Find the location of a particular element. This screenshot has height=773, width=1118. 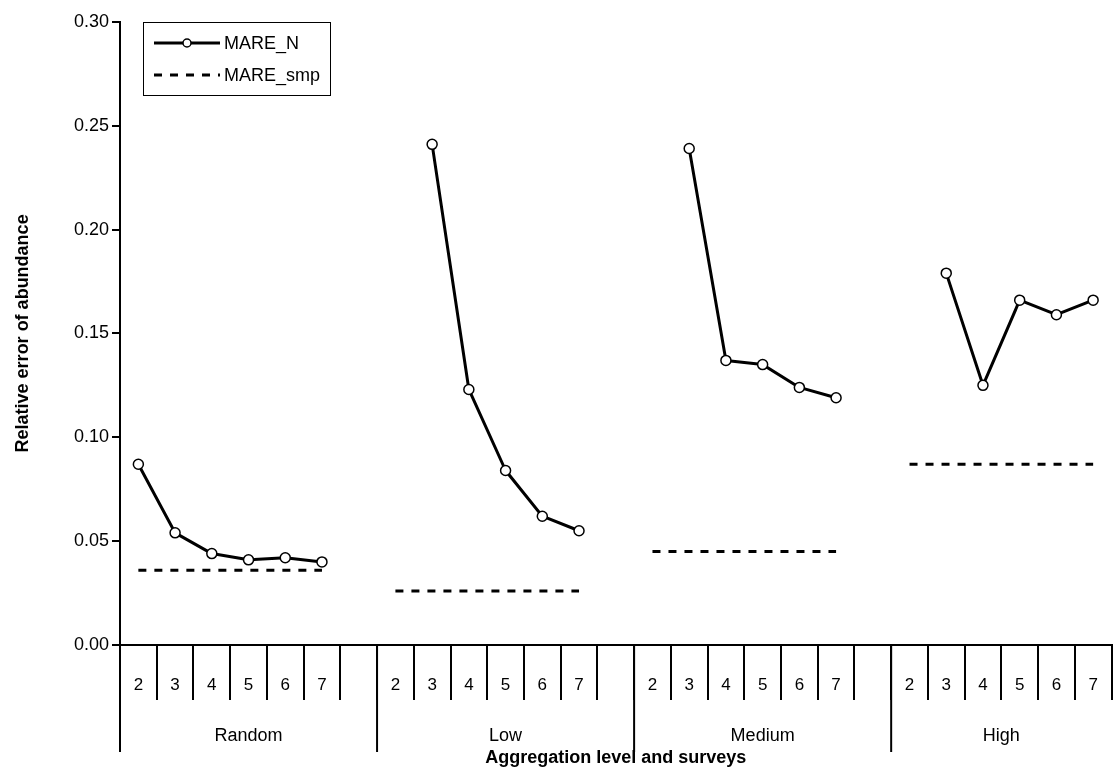

text: Random is located at coordinates (248, 734).